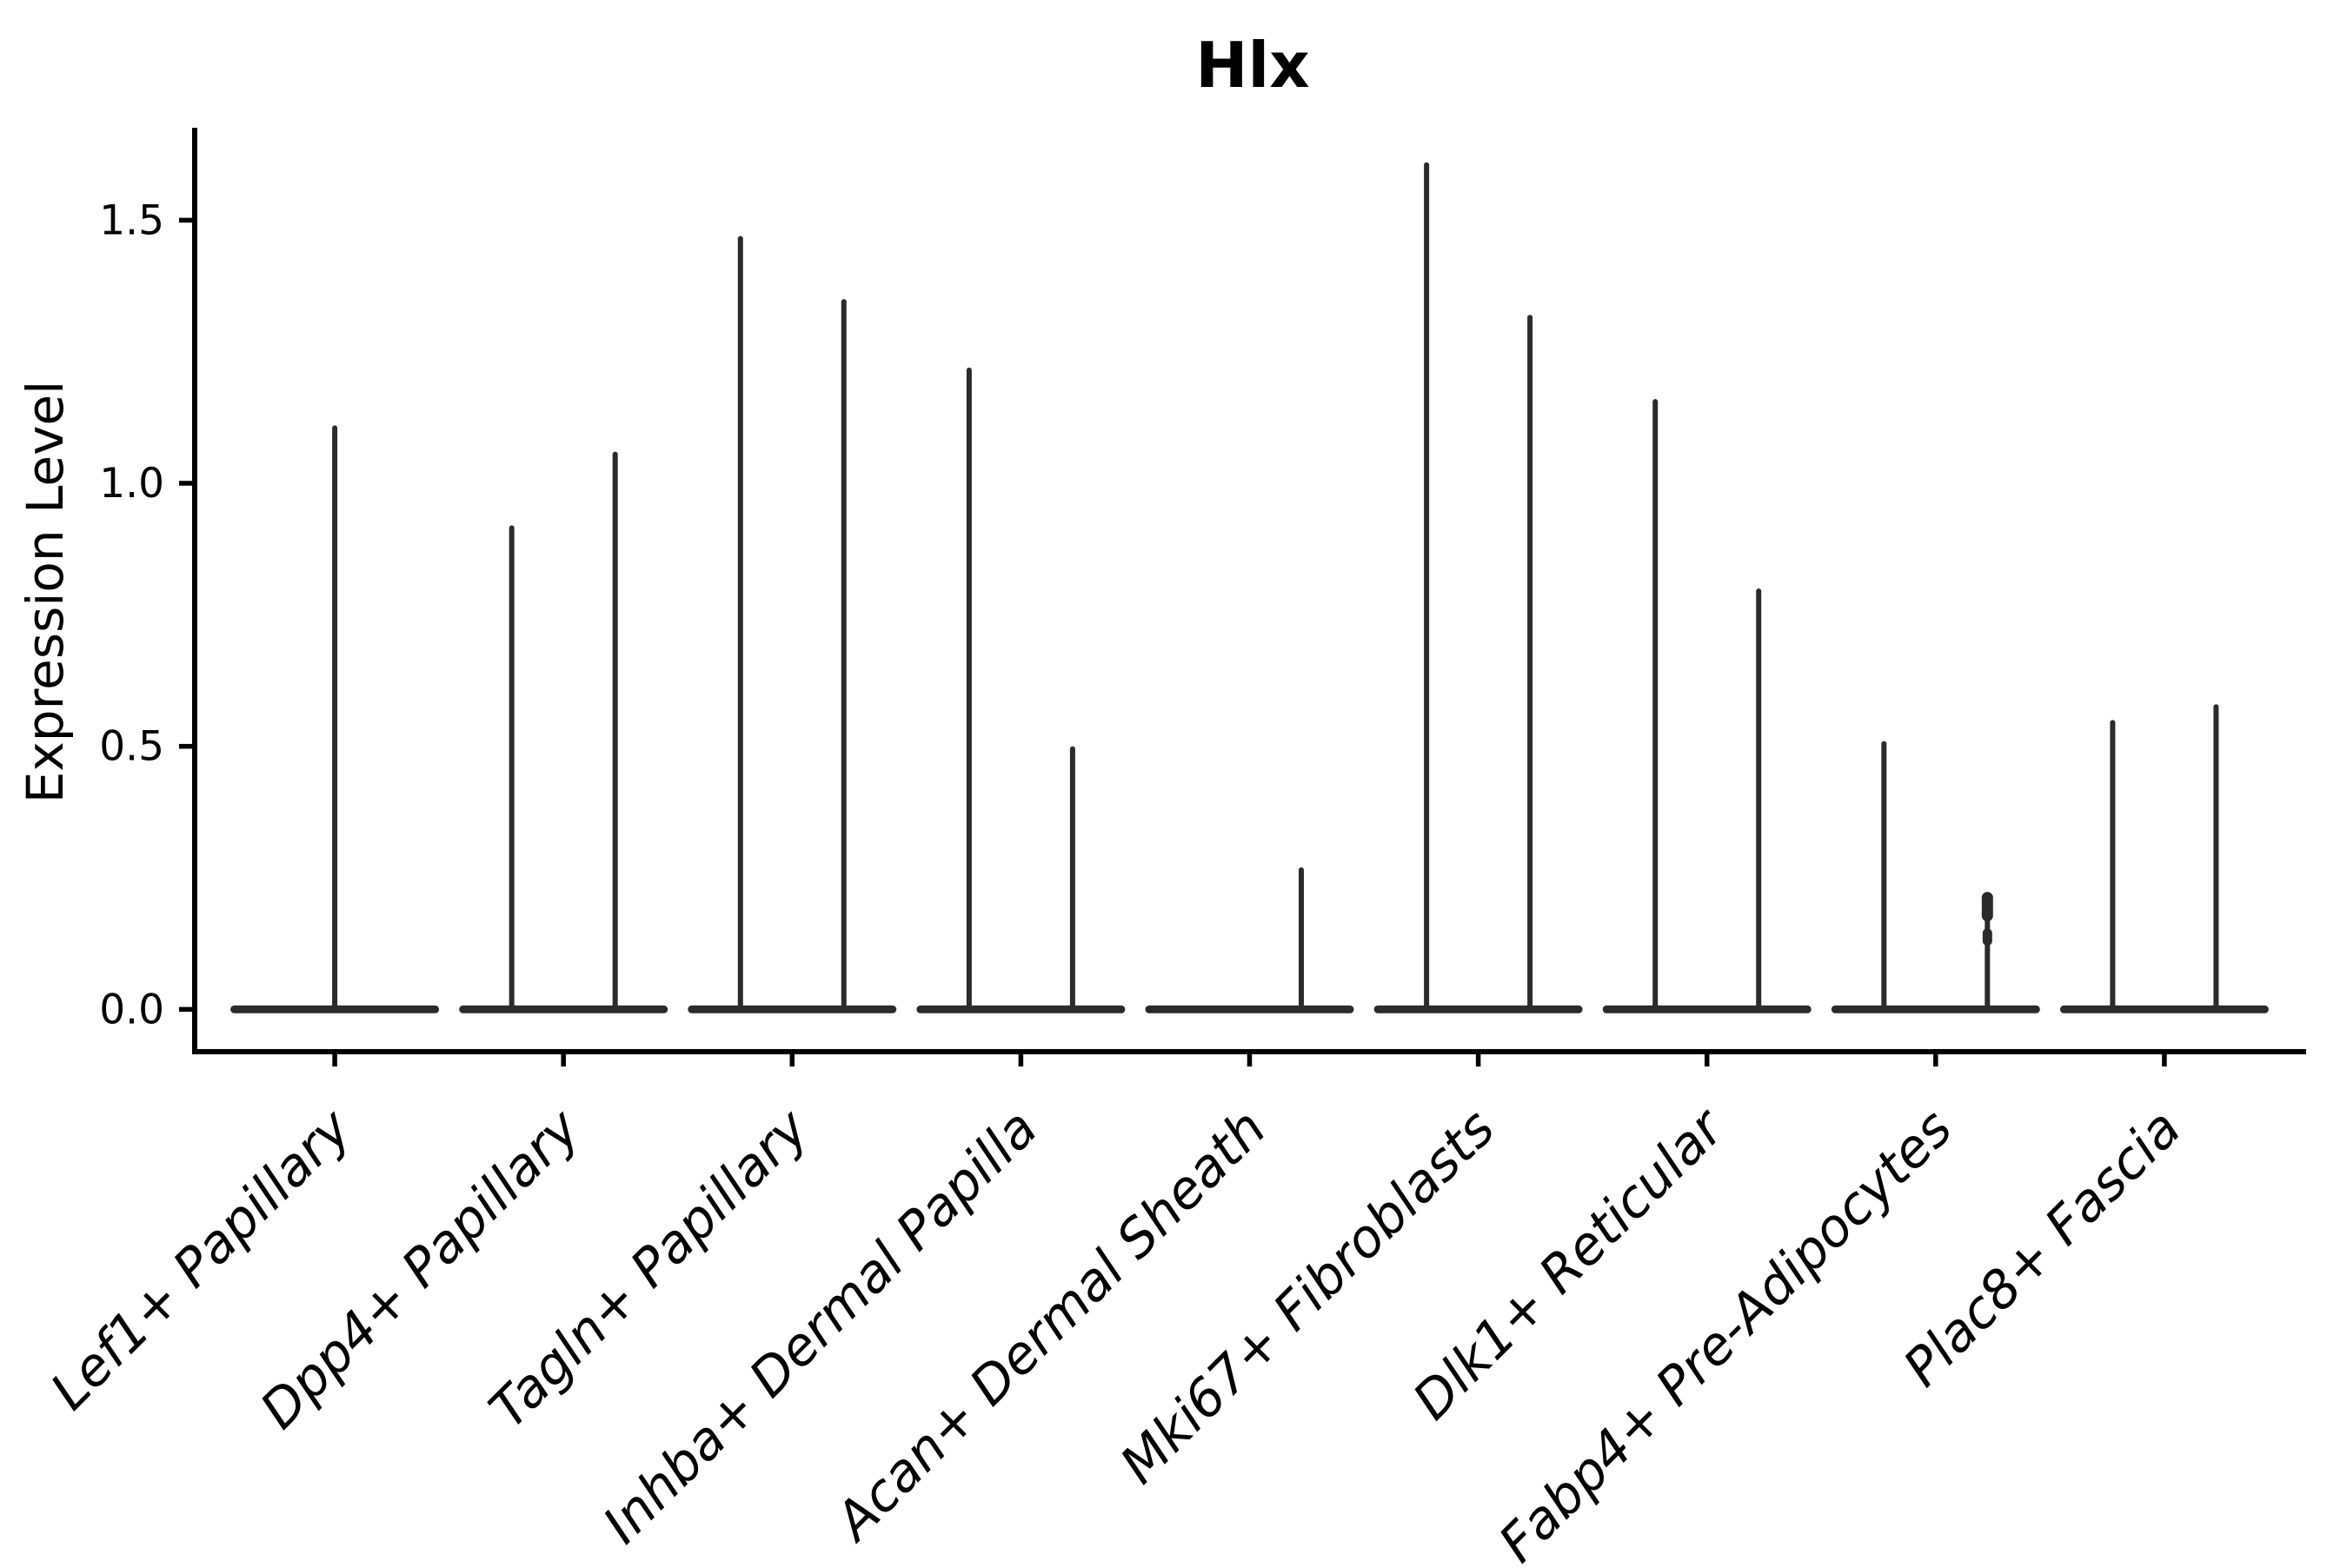 This screenshot has height=1568, width=2347. I want to click on axis-left-spine, so click(194, 591).